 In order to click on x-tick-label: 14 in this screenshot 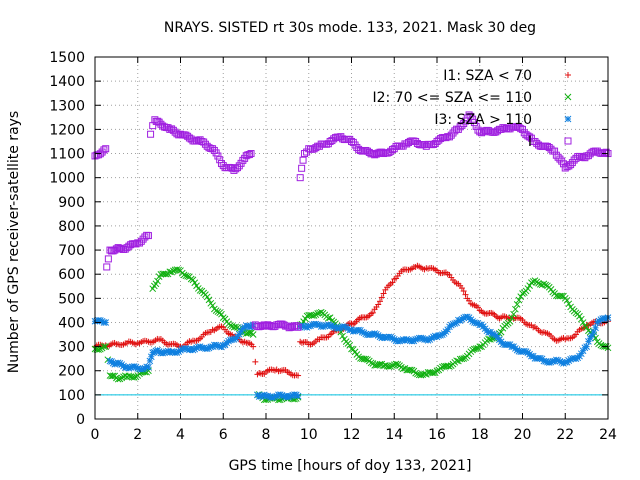, I will do `click(394, 435)`.